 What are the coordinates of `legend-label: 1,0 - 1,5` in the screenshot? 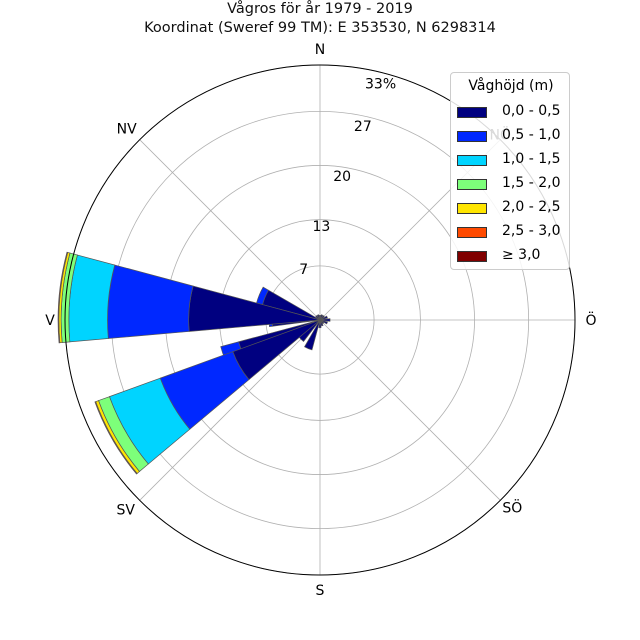 It's located at (531, 159).